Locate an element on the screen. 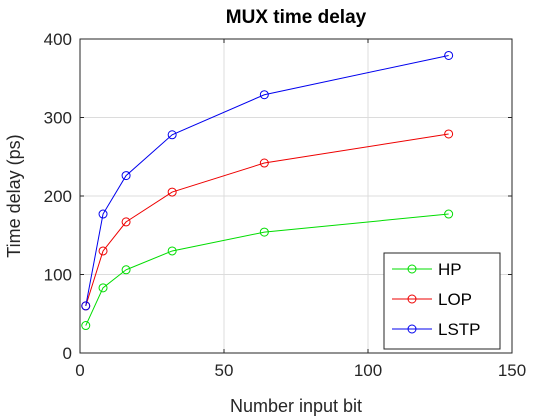  x-tick-label: 0 is located at coordinates (79, 370).